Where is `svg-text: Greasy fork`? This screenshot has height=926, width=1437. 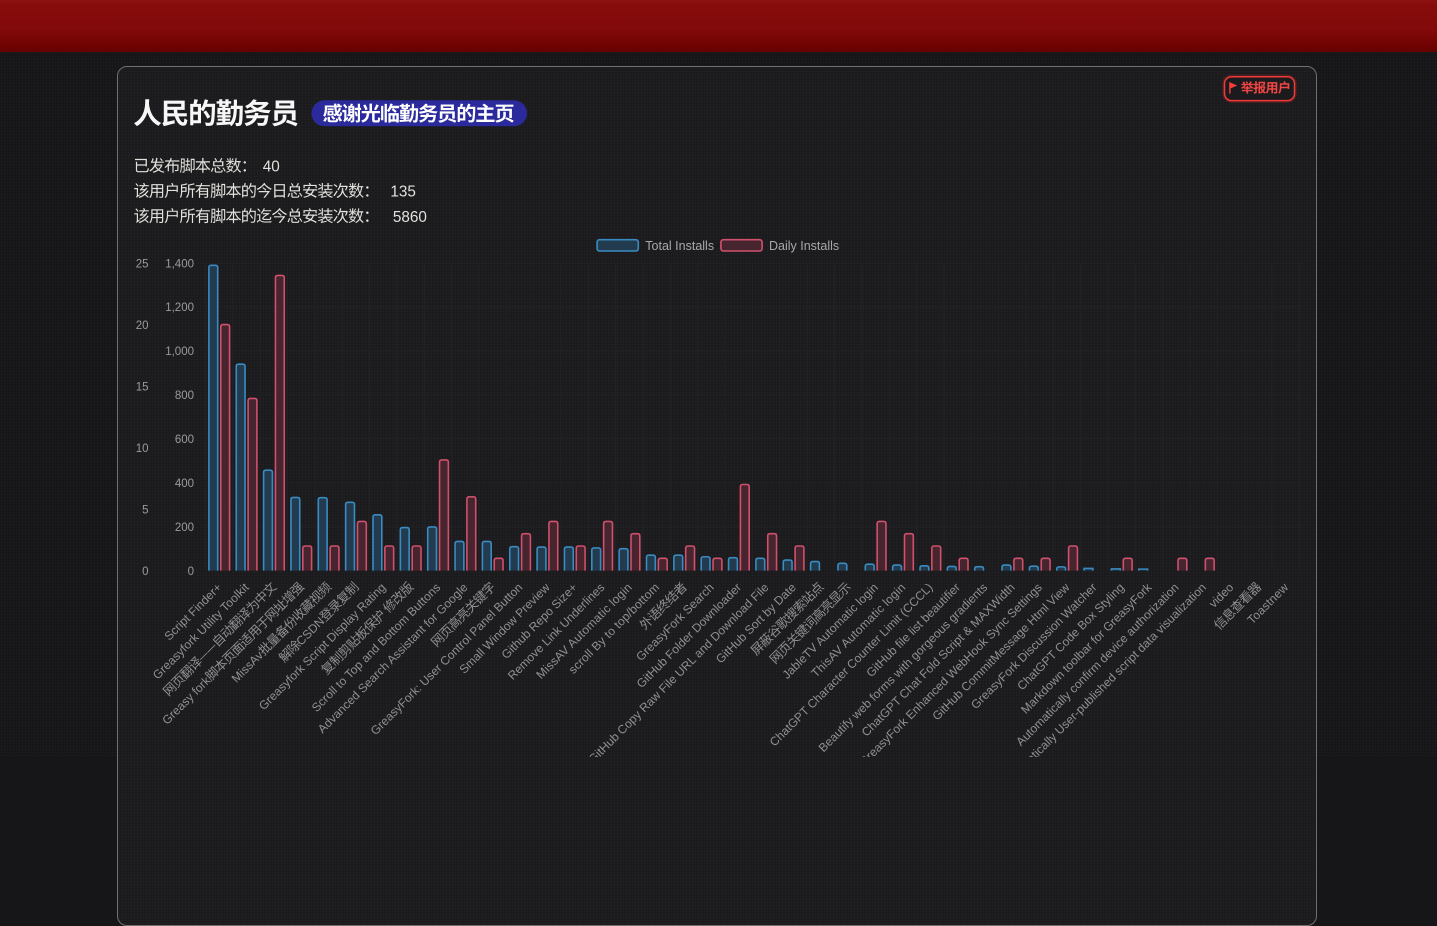
svg-text: Greasy fork is located at coordinates (186, 700).